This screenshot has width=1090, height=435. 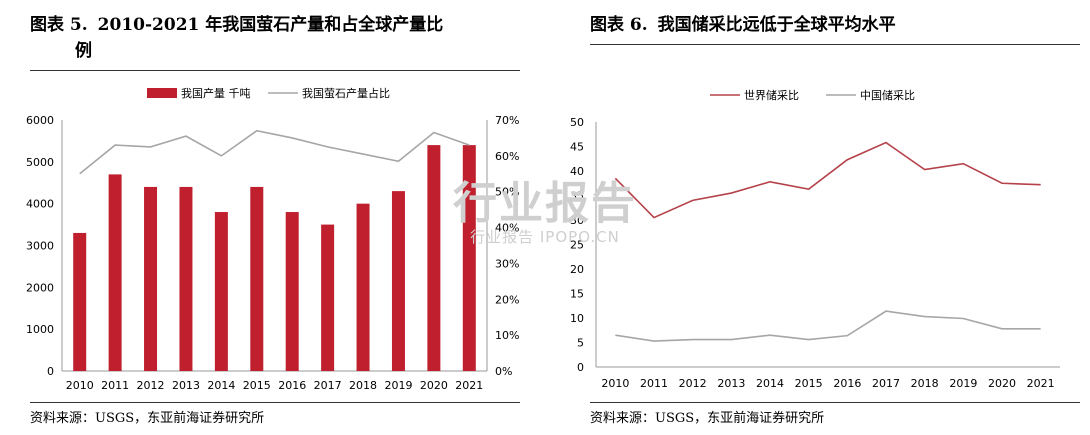 I want to click on series-line-china, so click(x=828, y=326).